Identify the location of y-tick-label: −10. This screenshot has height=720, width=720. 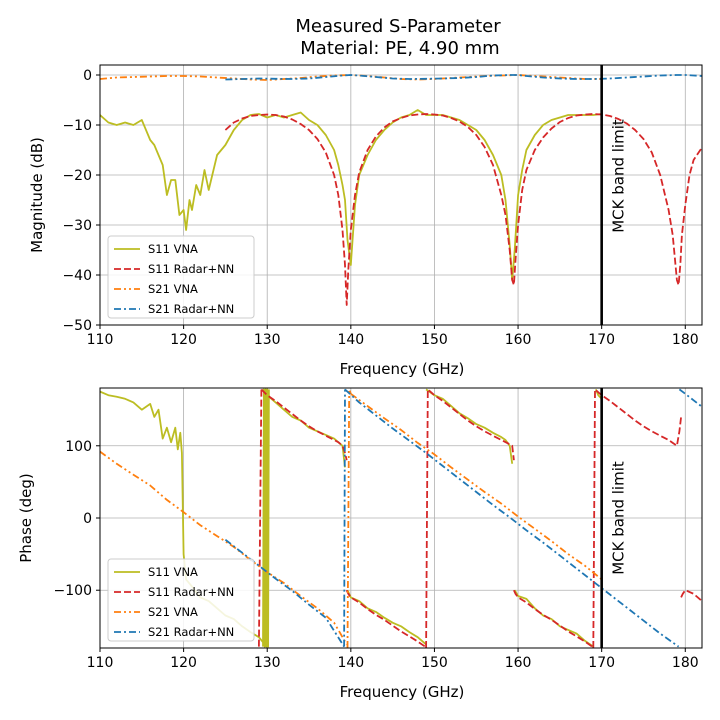
(77, 126).